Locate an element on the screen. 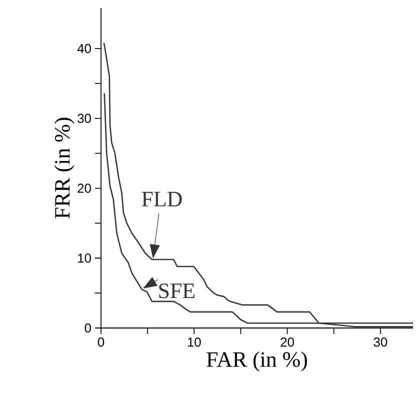  y-axis-title: FRR (in %) is located at coordinates (64, 168).